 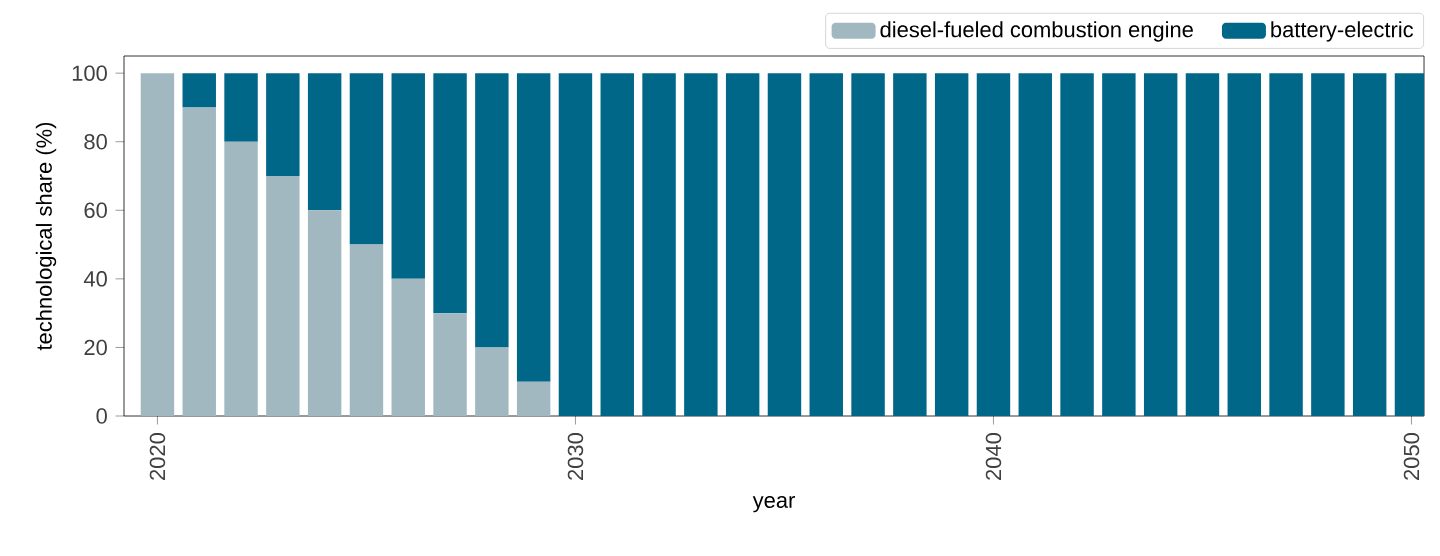 What do you see at coordinates (157, 456) in the screenshot?
I see `x-tick-label: 2020` at bounding box center [157, 456].